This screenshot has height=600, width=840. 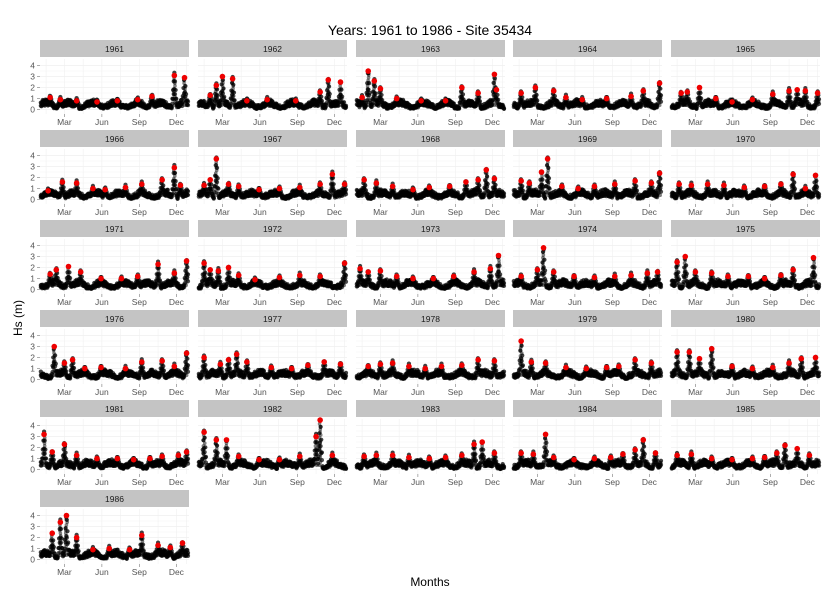 I want to click on facet-strip-label: 1961, so click(x=114, y=49).